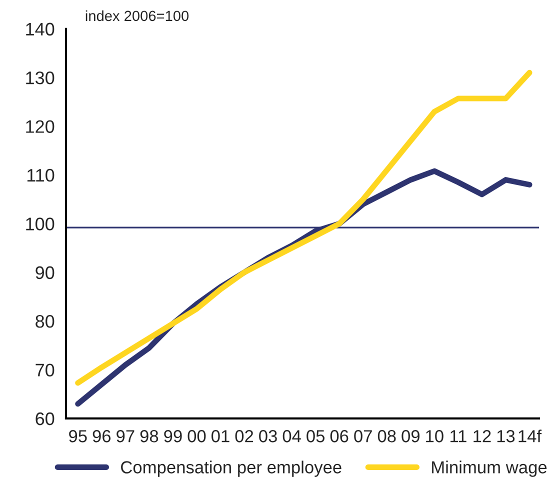  Describe the element at coordinates (482, 436) in the screenshot. I see `x-tick-label: 12` at that location.